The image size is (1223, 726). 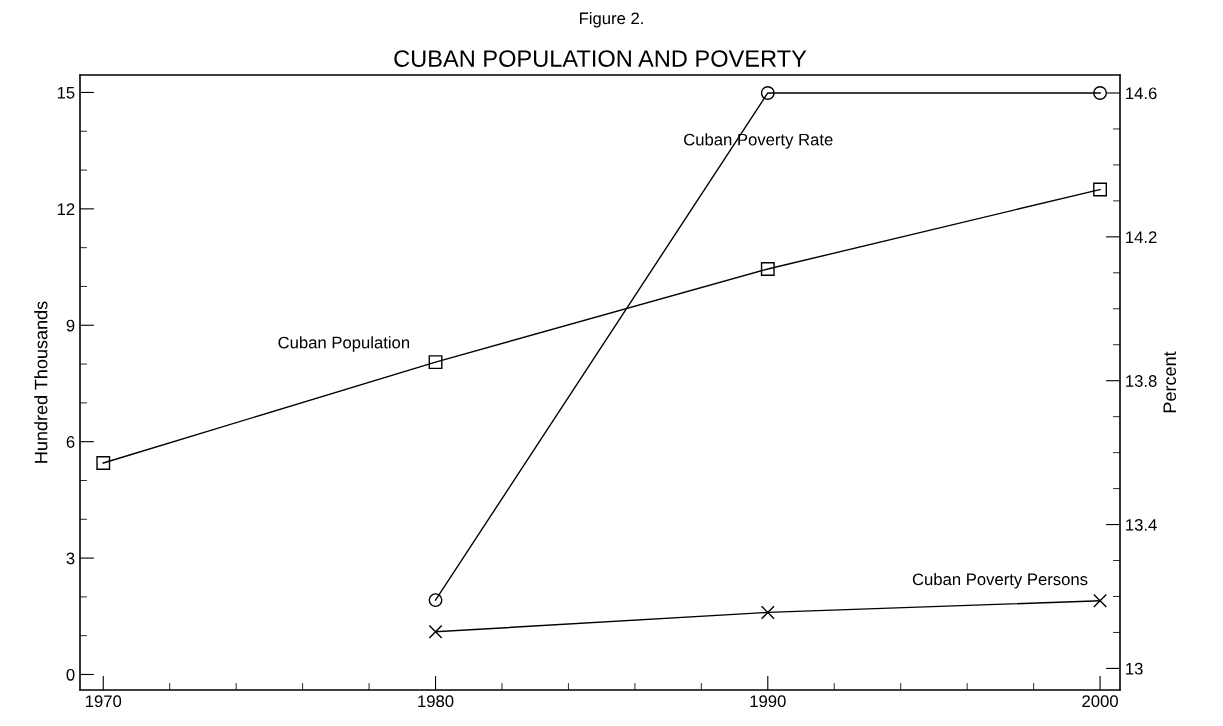 What do you see at coordinates (600, 58) in the screenshot?
I see `chart-title: CUBAN POPULATION AND POVERTY` at bounding box center [600, 58].